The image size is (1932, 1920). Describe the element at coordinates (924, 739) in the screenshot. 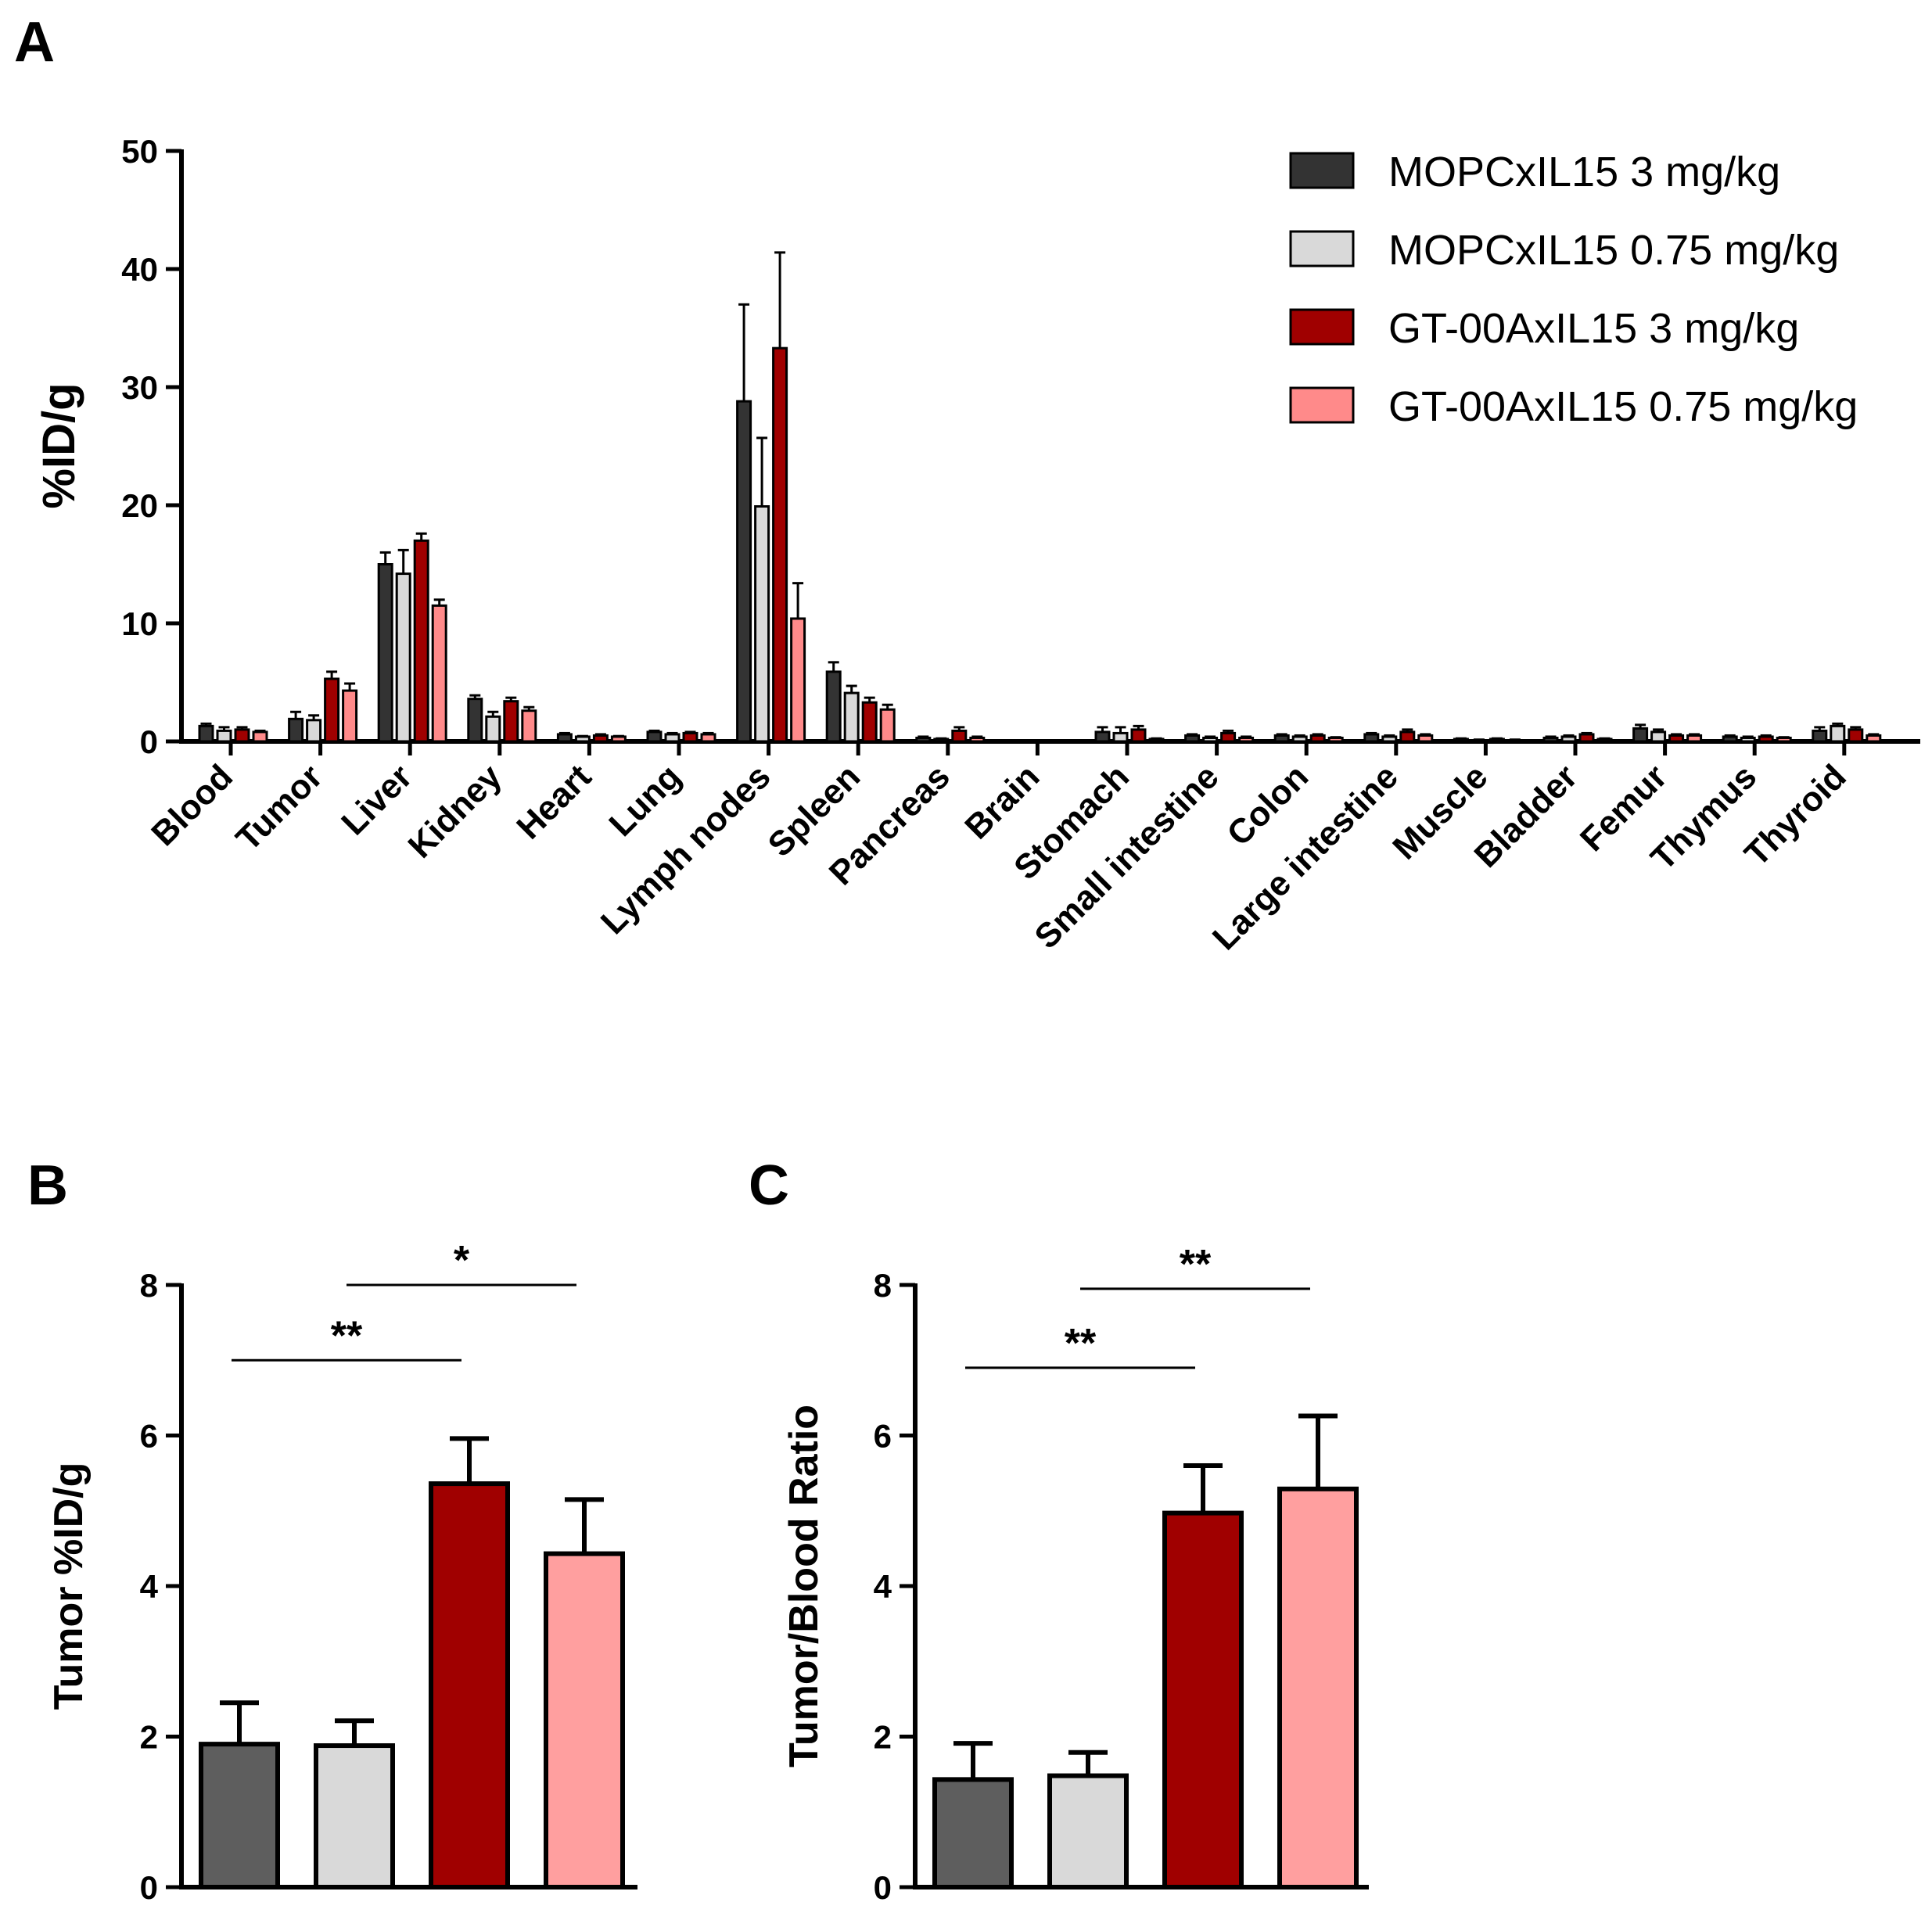

I see `bar-pancreas-s0` at that location.